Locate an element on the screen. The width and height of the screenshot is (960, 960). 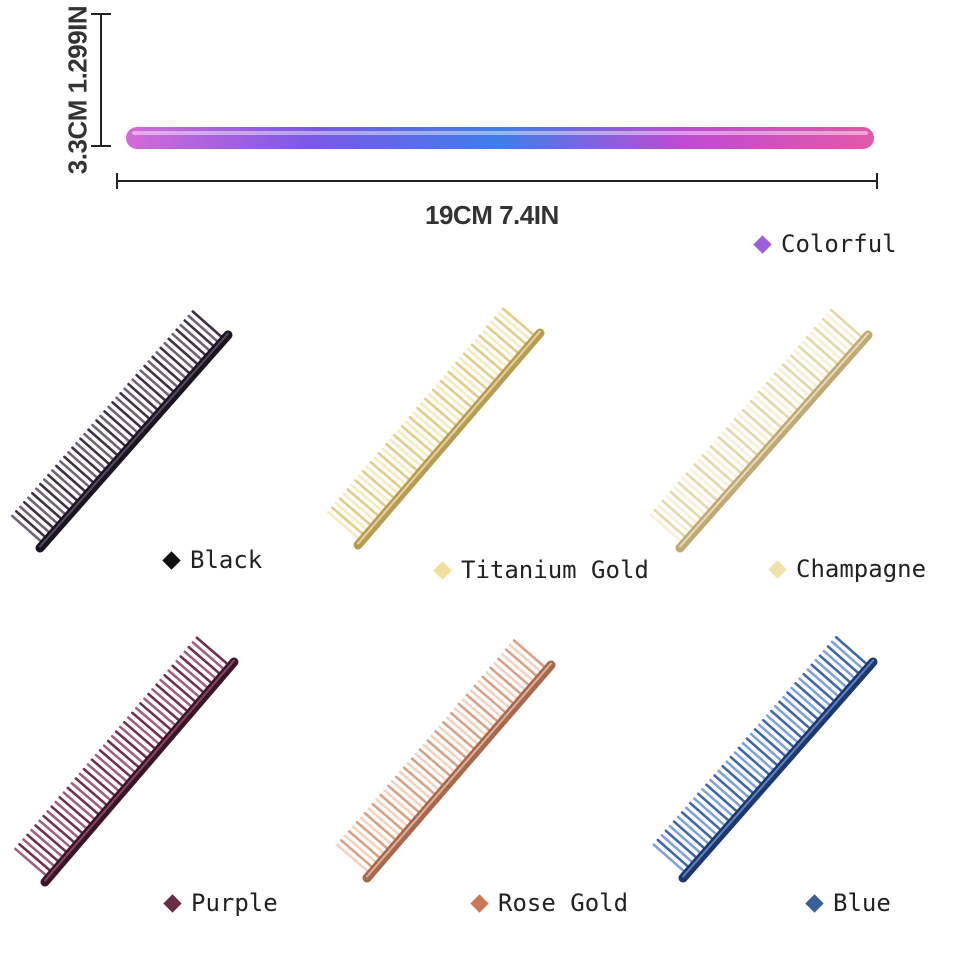
swatch-purple: Purple is located at coordinates (220, 903).